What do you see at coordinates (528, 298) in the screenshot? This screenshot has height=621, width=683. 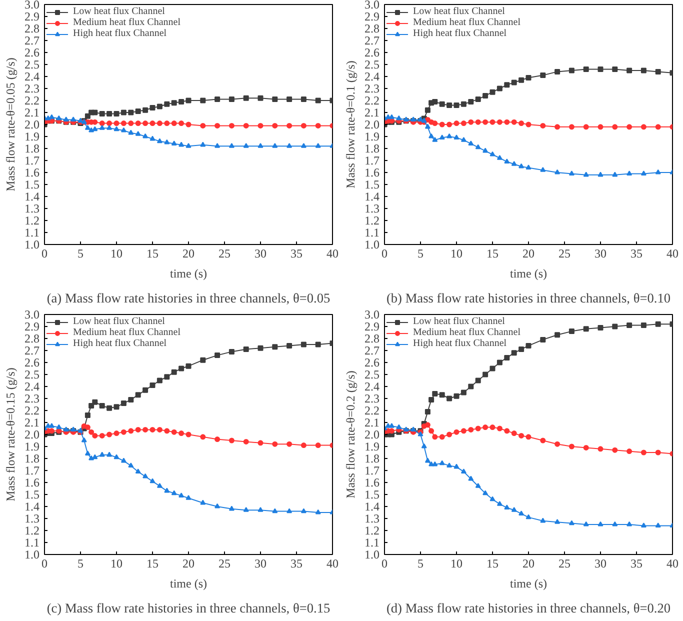 I see `text: (b) Mass flow rate histories in three channels, θ=0.10` at bounding box center [528, 298].